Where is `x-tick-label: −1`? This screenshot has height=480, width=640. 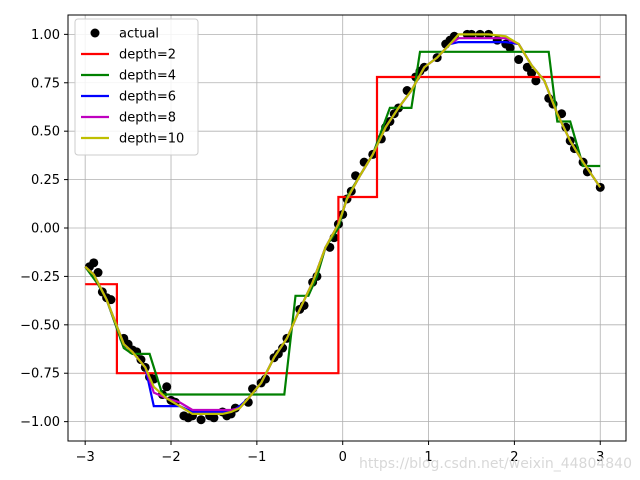 x-tick-label: −1 is located at coordinates (256, 457).